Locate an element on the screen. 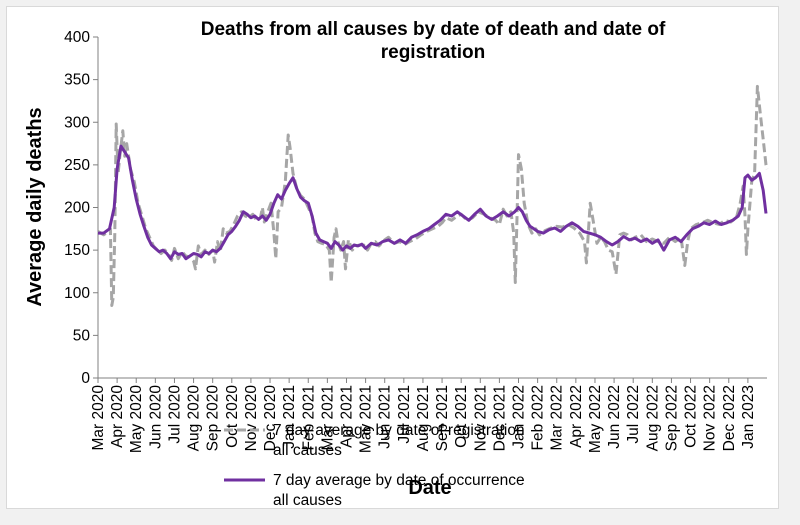 This screenshot has height=525, width=800. x-tick-label: Aug 2021 is located at coordinates (423, 418).